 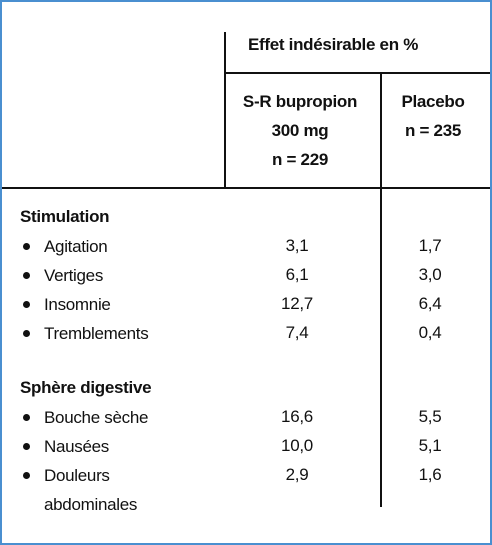 I want to click on row-label: Bouche sèche, so click(x=96, y=417).